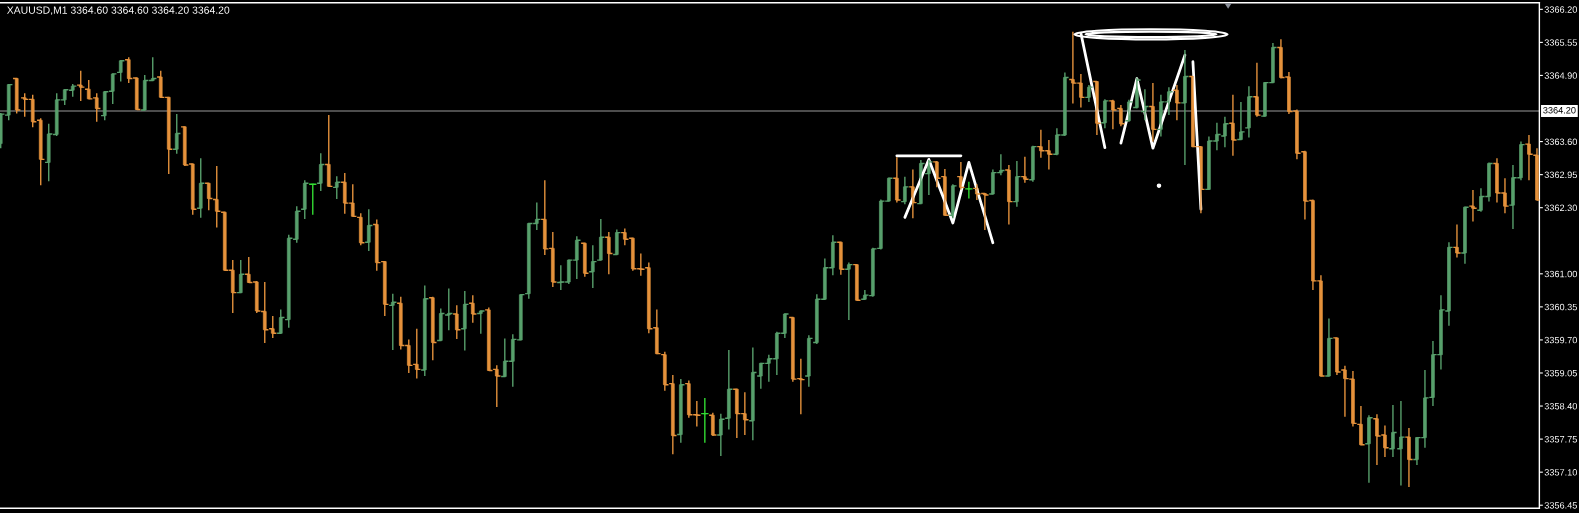 This screenshot has width=1579, height=513. I want to click on y-tick-label: 3359.70, so click(1560, 340).